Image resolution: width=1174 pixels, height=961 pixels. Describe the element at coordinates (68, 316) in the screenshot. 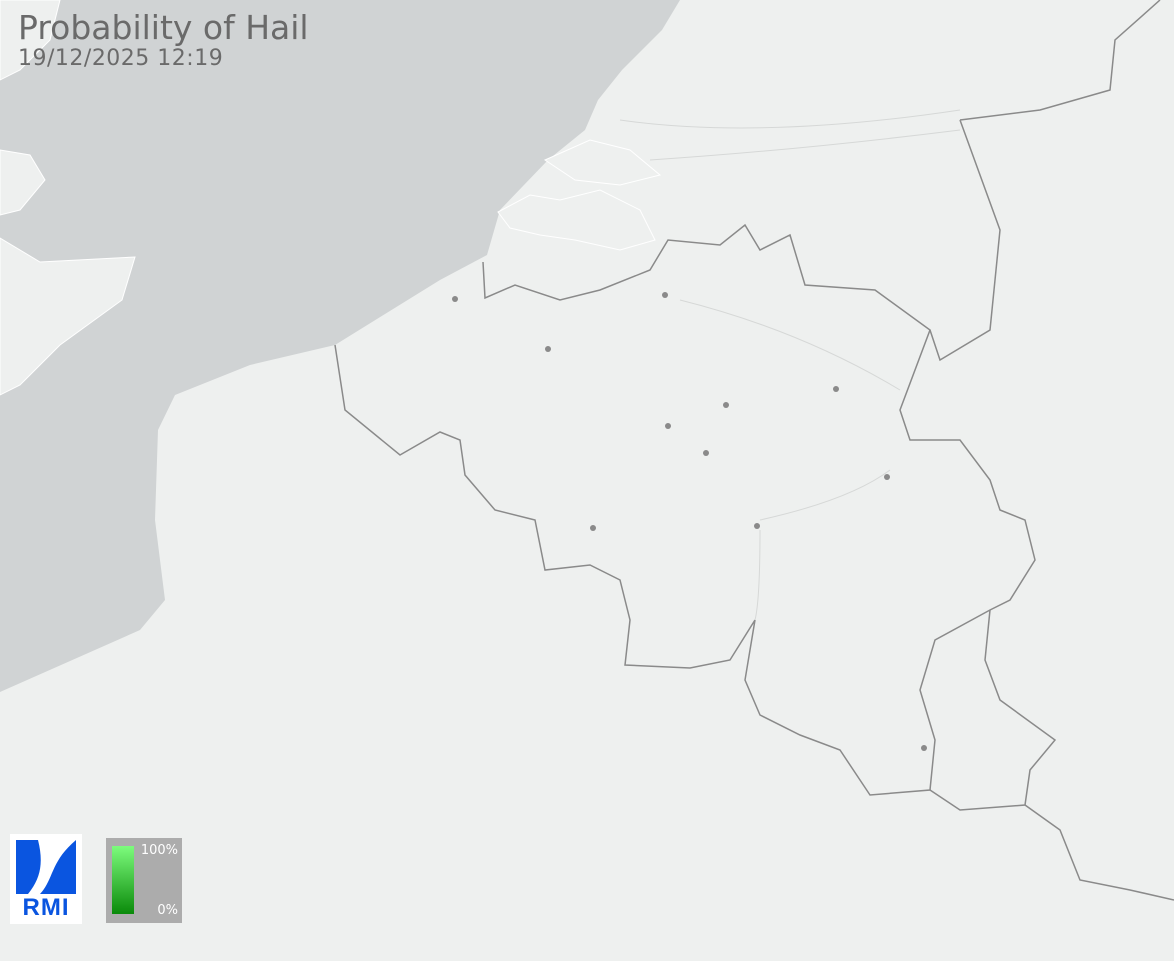

I see `england-land` at that location.